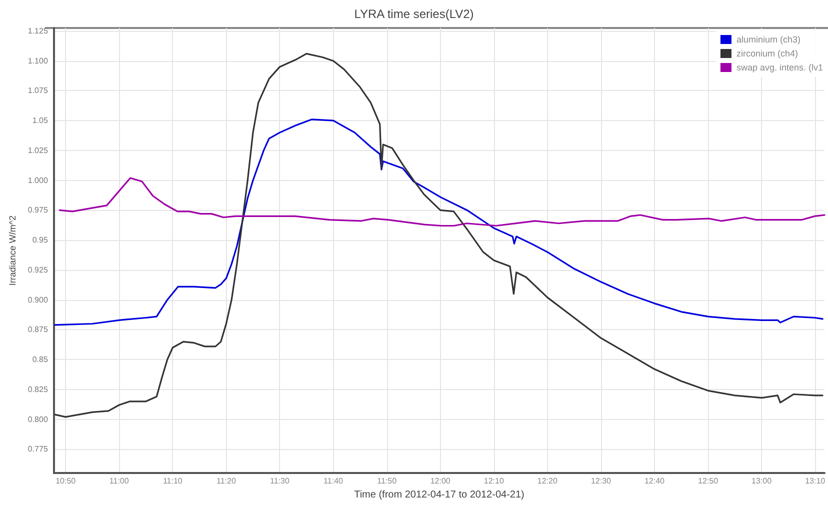 Image resolution: width=828 pixels, height=505 pixels. I want to click on x-tick-label: 11:30, so click(280, 481).